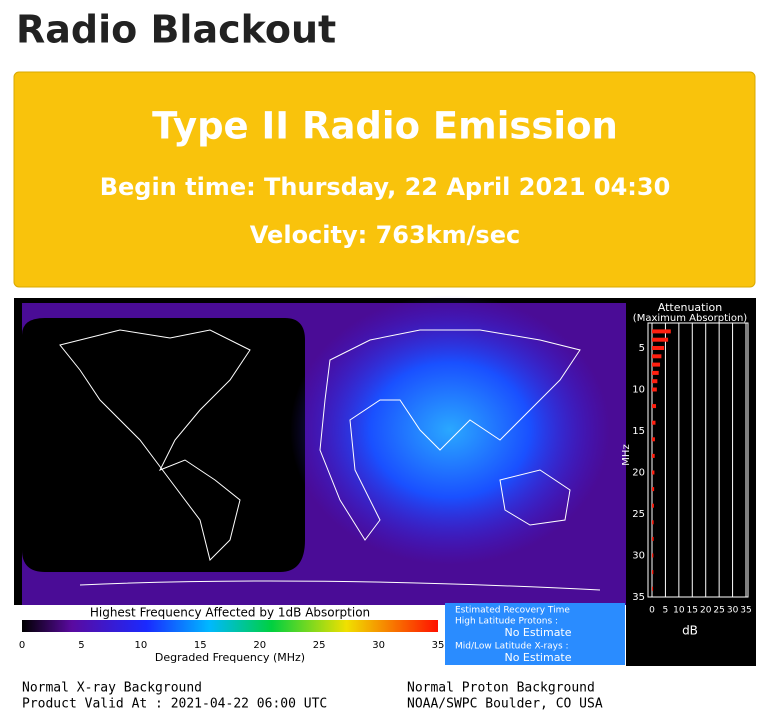  I want to click on attenuation-subtitle: (Maximum Absorption), so click(690, 318).